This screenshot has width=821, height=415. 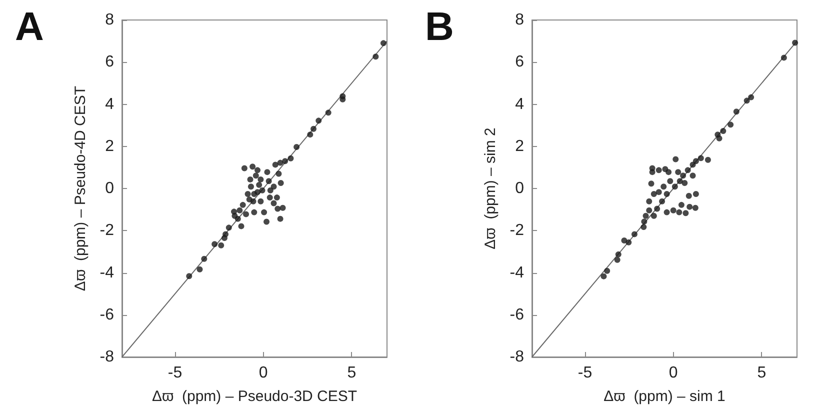 What do you see at coordinates (80, 189) in the screenshot?
I see `y-axis-title: Δϖ (ppm) – Pseudo-4D CEST` at bounding box center [80, 189].